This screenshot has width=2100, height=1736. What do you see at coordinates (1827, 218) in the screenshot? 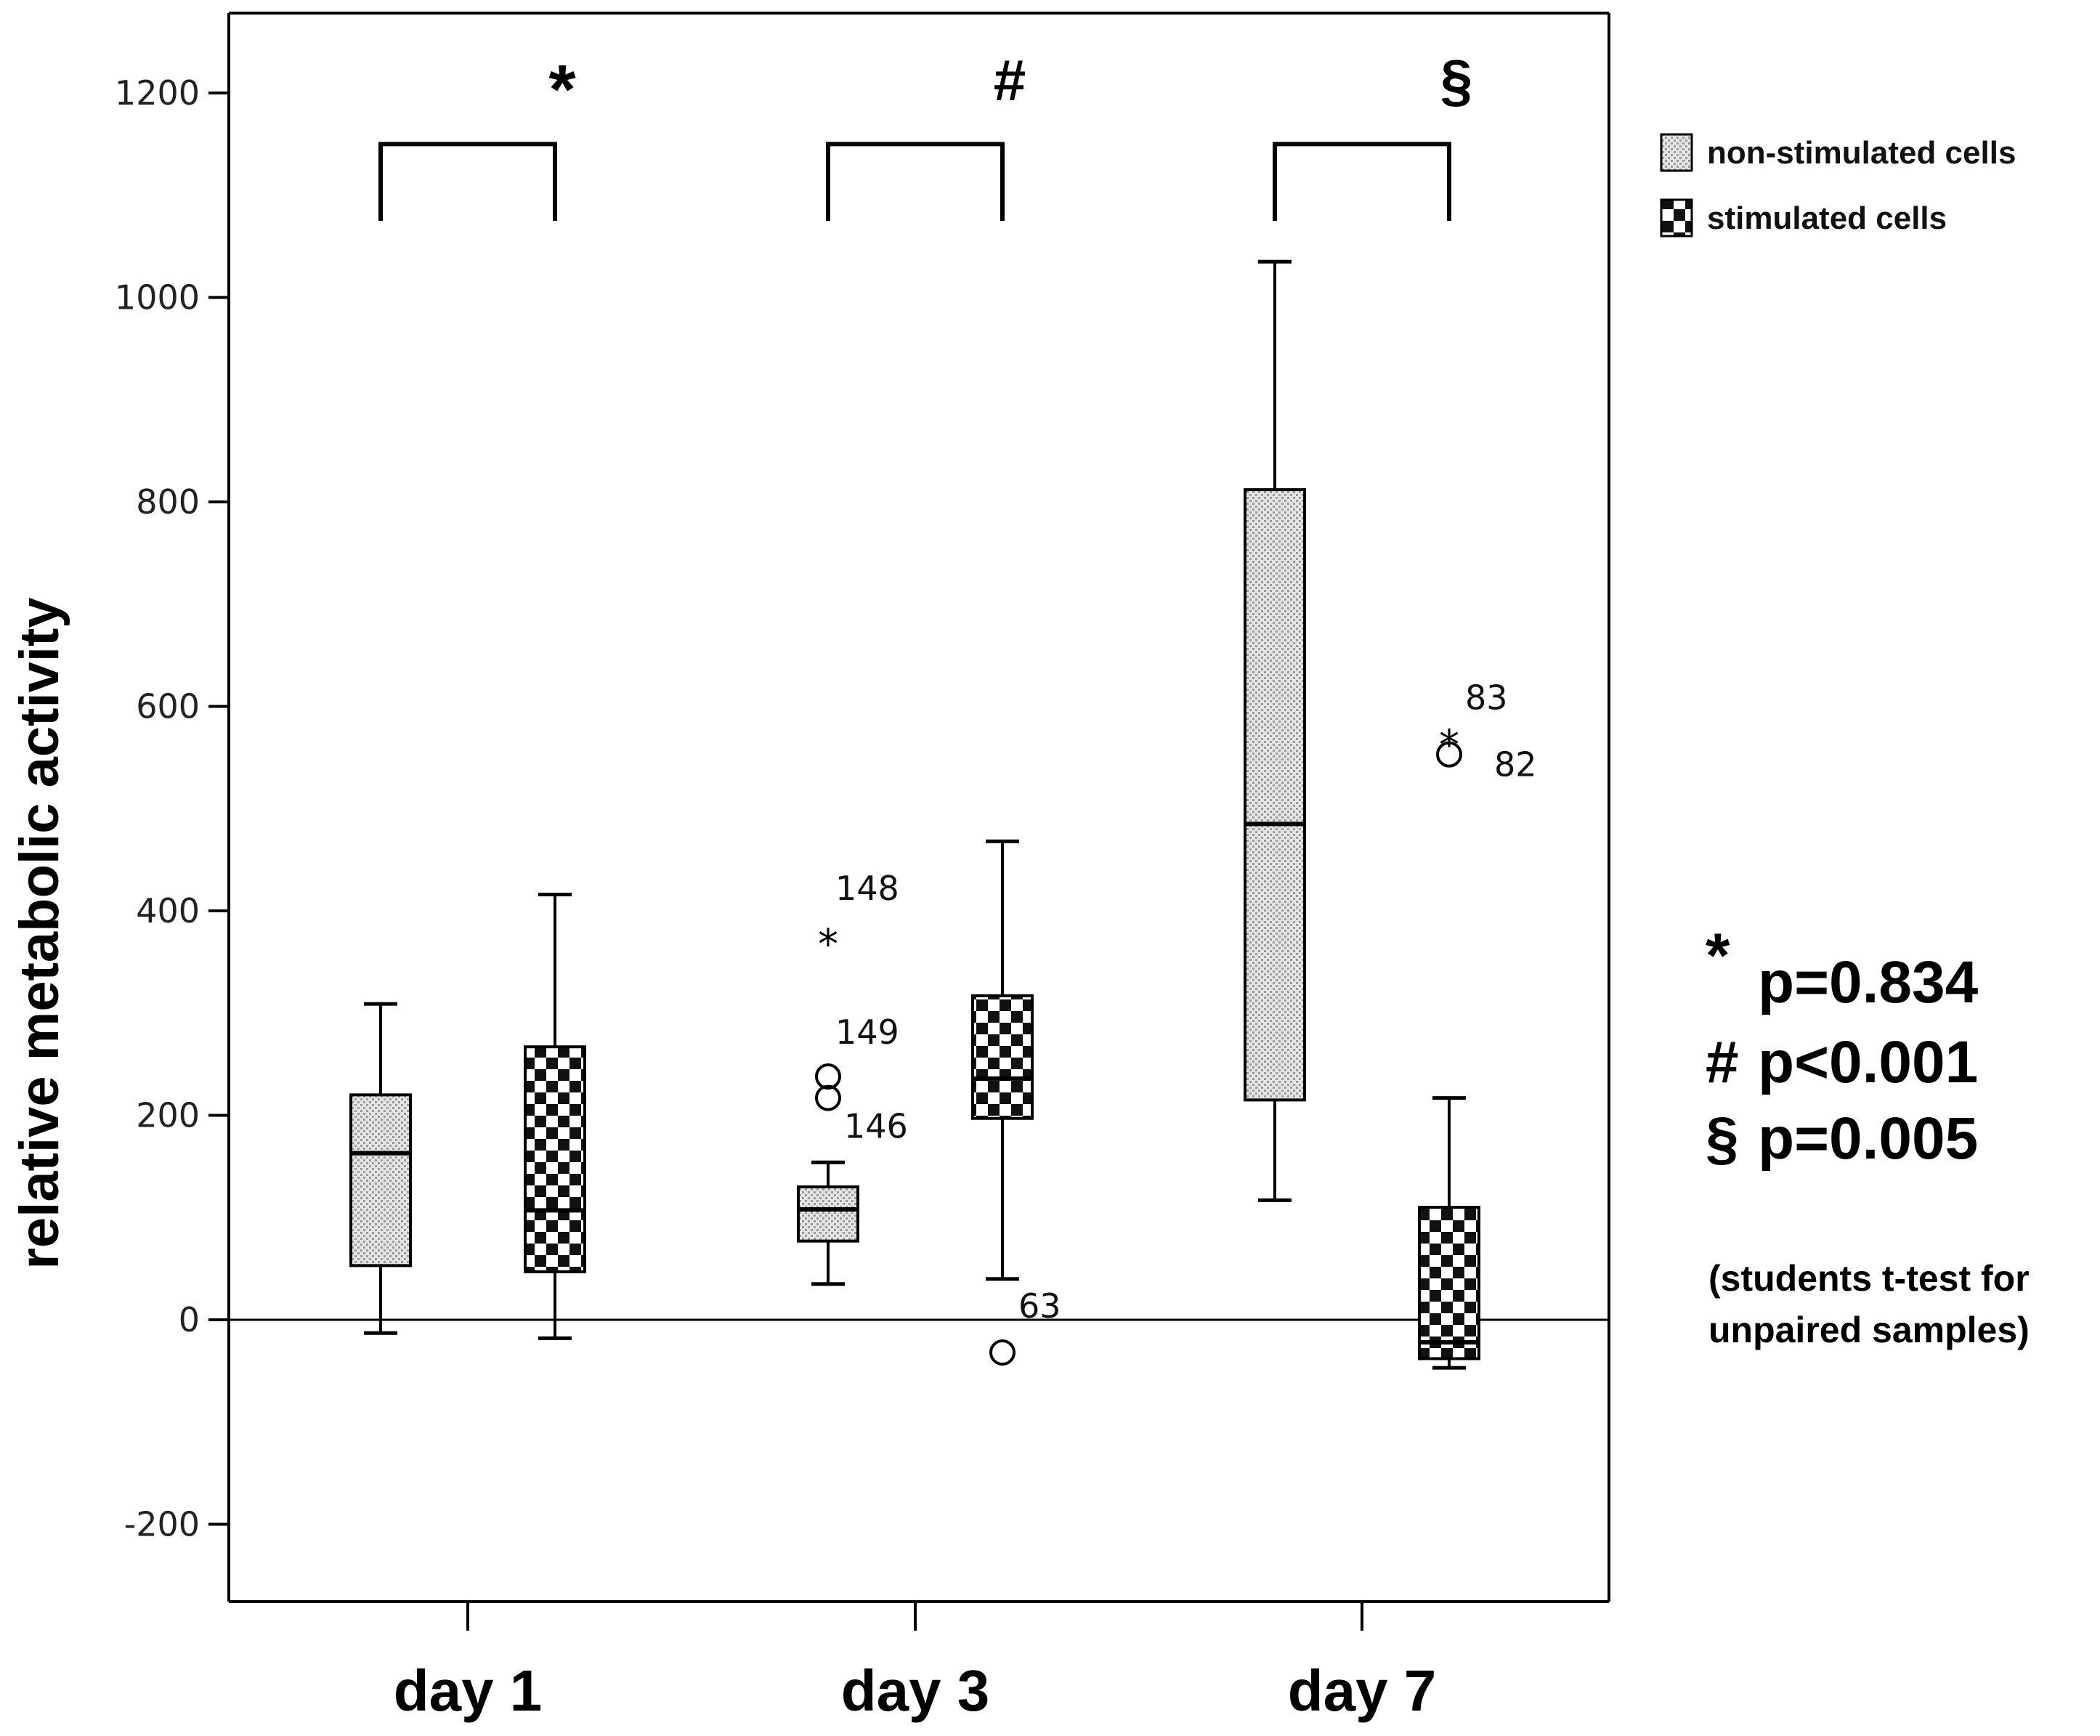
I see `legend-label-stimulated: stimulated cells` at bounding box center [1827, 218].